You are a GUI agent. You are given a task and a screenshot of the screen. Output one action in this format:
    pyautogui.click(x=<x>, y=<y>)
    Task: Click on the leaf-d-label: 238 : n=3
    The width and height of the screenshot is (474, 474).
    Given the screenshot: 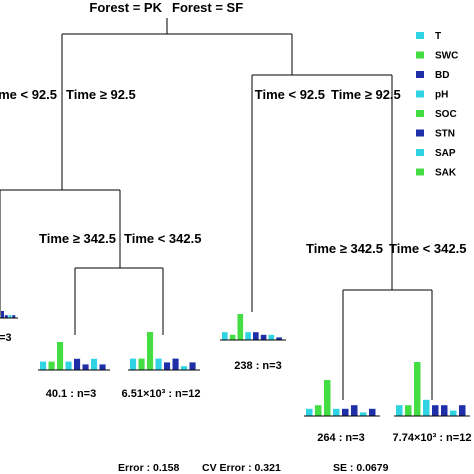 What is the action you would take?
    pyautogui.click(x=257, y=366)
    